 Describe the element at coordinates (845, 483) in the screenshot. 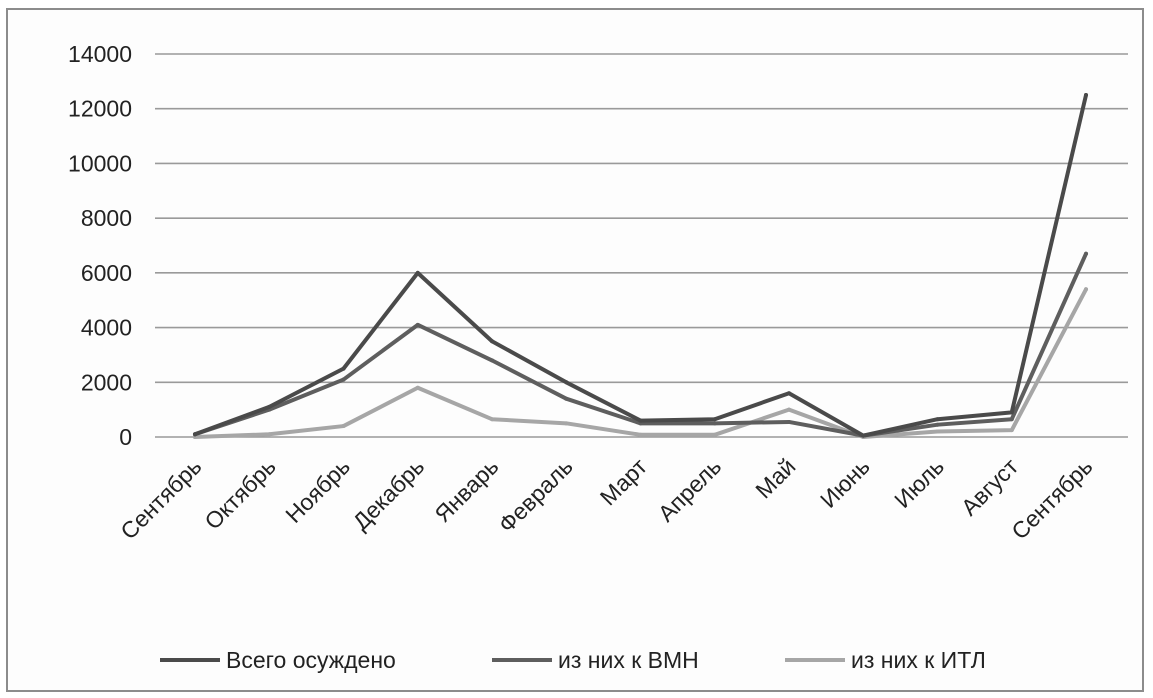

I see `x-tick-label: Июнь` at that location.